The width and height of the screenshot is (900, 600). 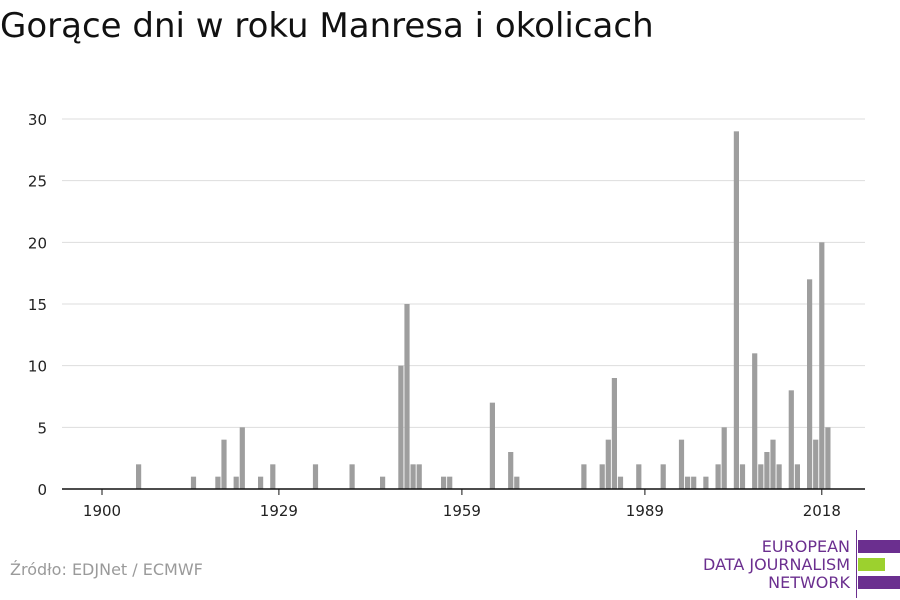 What do you see at coordinates (450, 482) in the screenshot?
I see `bar-1957` at bounding box center [450, 482].